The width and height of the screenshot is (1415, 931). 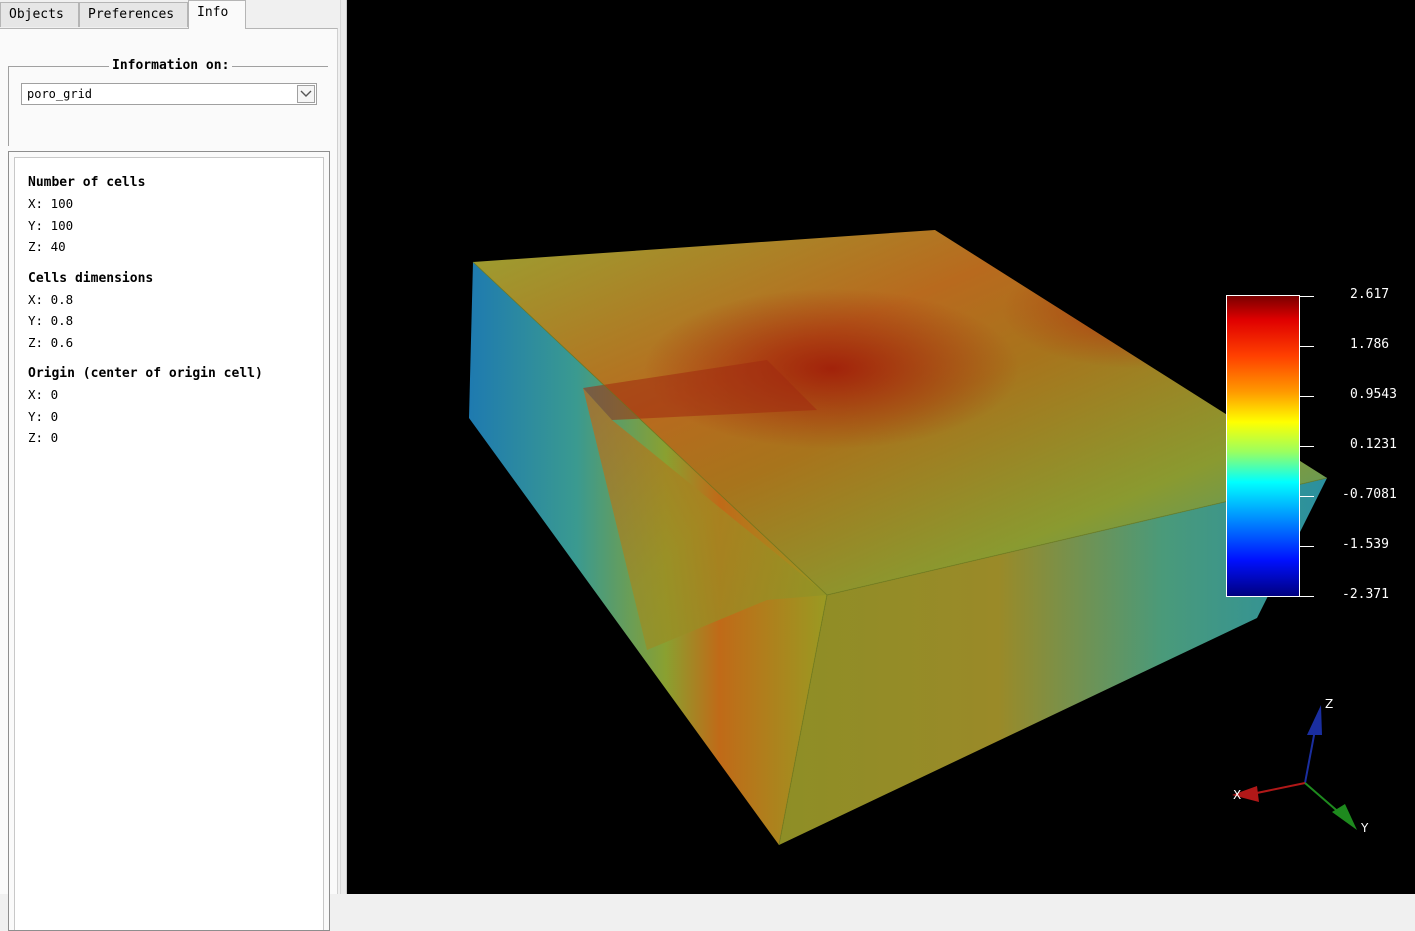 What do you see at coordinates (169, 94) in the screenshot?
I see `object-select: poro_grid` at bounding box center [169, 94].